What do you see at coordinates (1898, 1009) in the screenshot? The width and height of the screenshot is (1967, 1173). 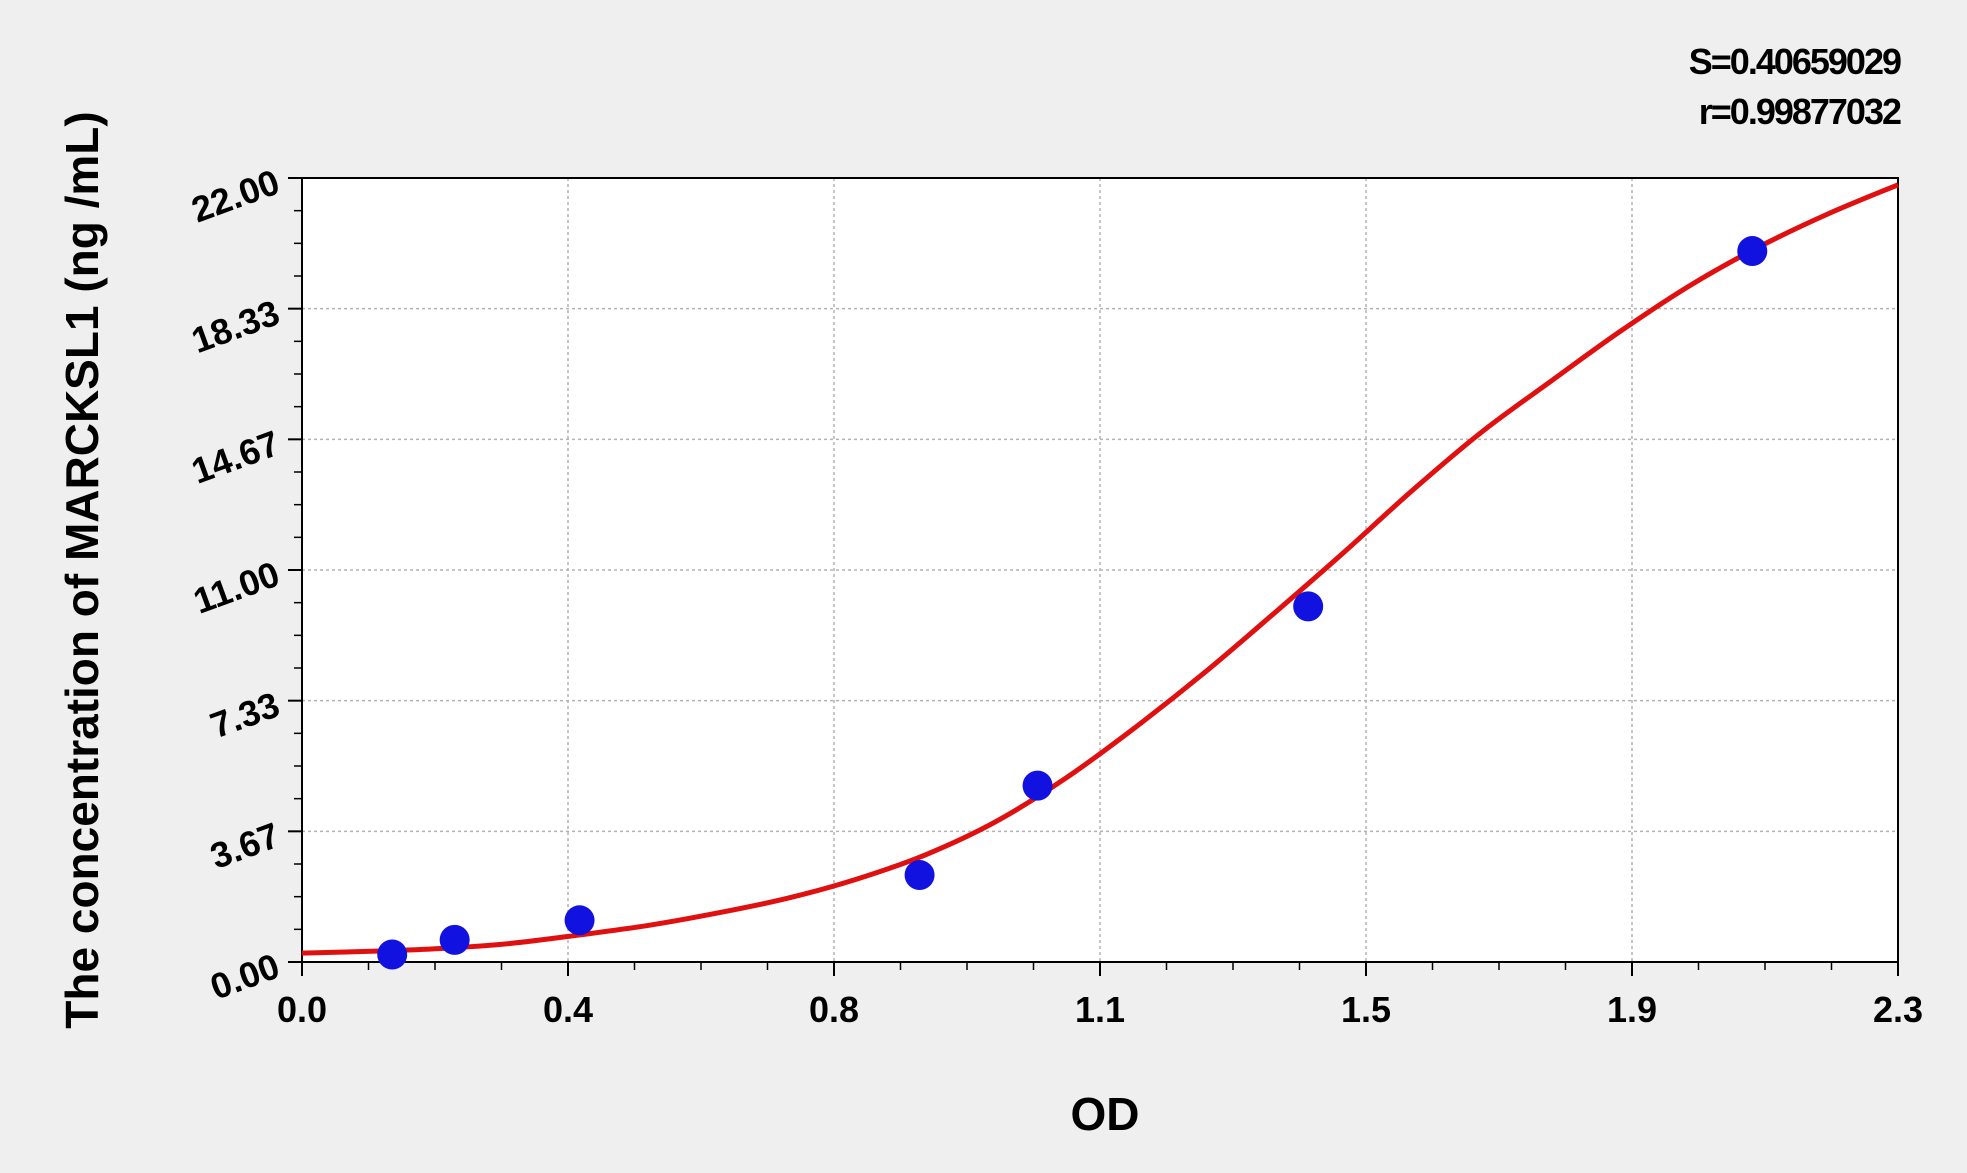 I see `x-tick-label: 2.3` at bounding box center [1898, 1009].